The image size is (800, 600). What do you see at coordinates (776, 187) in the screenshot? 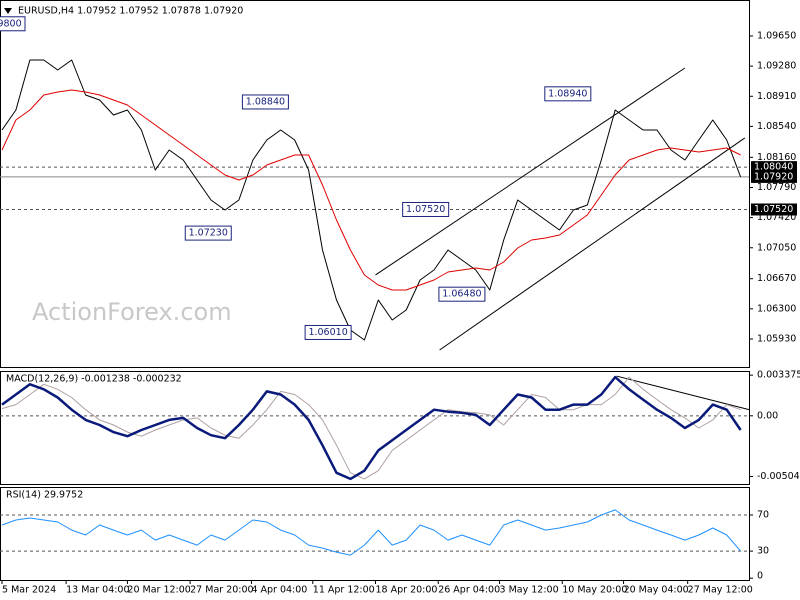
I see `y-tick-label: 1.07790` at bounding box center [776, 187].